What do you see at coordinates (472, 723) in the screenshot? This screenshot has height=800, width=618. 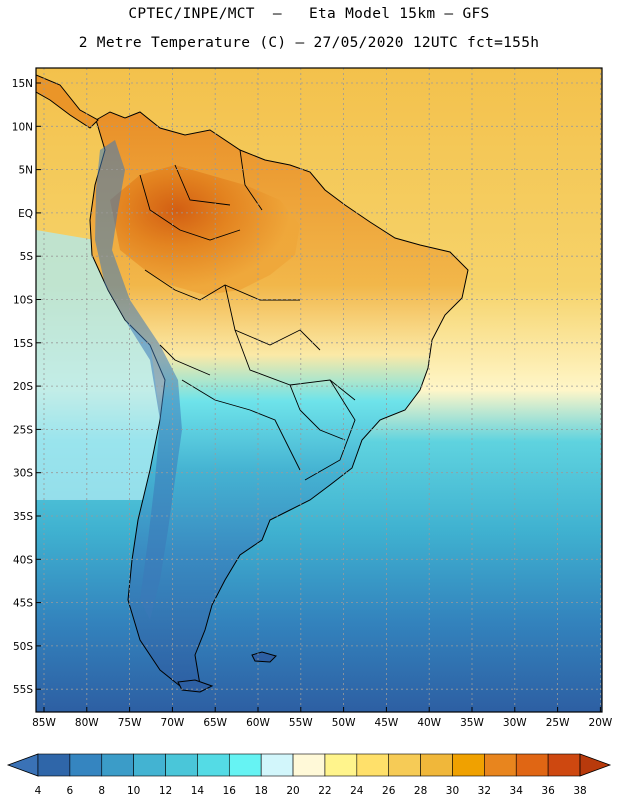 I see `lon-label: 35W` at bounding box center [472, 723].